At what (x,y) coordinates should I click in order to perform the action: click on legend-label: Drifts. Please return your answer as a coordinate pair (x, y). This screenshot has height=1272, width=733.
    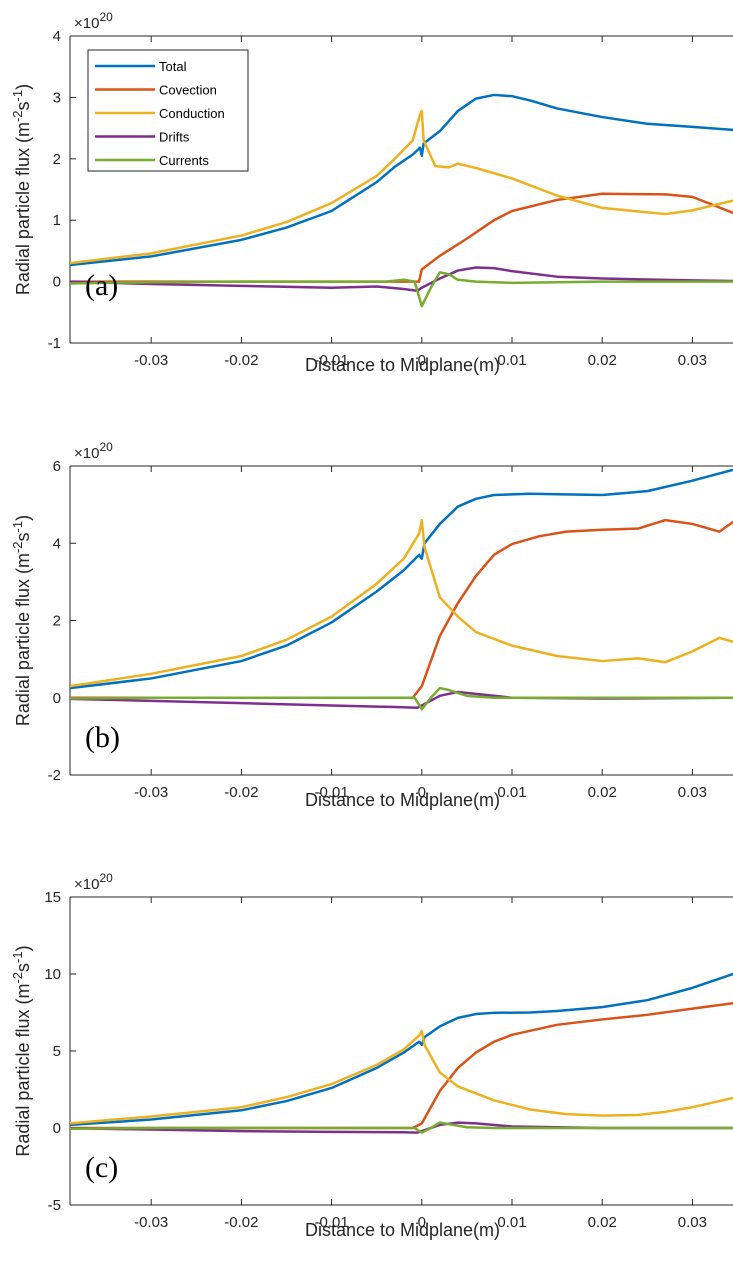
    Looking at the image, I should click on (174, 137).